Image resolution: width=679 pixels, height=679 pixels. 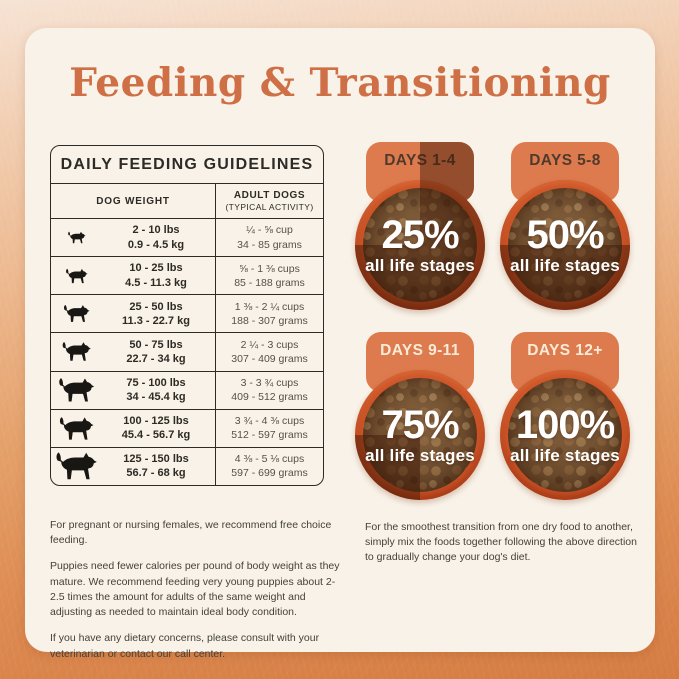 I want to click on weight-kg: 11.3 - 22.7 kg, so click(x=156, y=320).